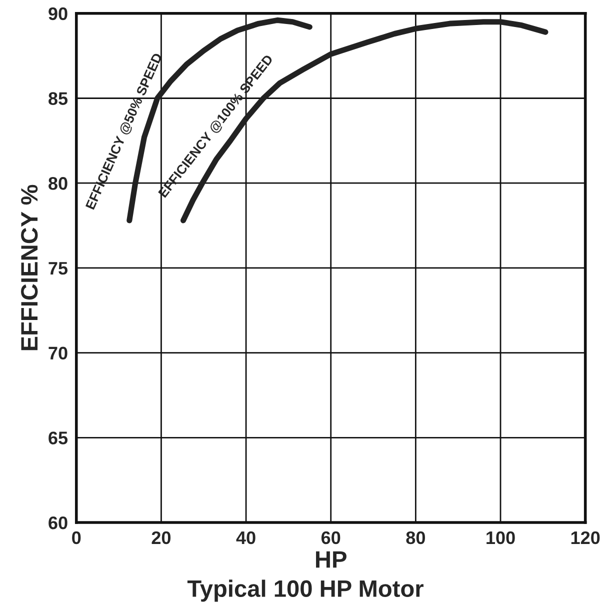  I want to click on y-tick-label: 90, so click(58, 13).